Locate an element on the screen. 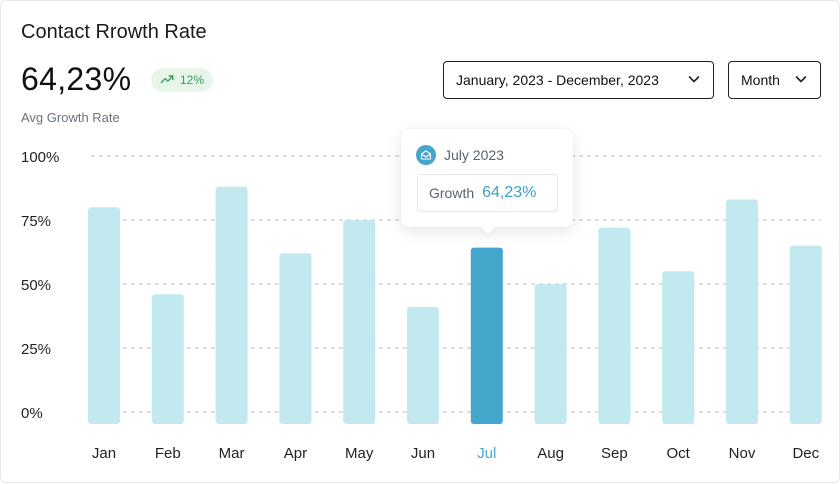 The image size is (840, 484). trend-up-icon is located at coordinates (167, 80).